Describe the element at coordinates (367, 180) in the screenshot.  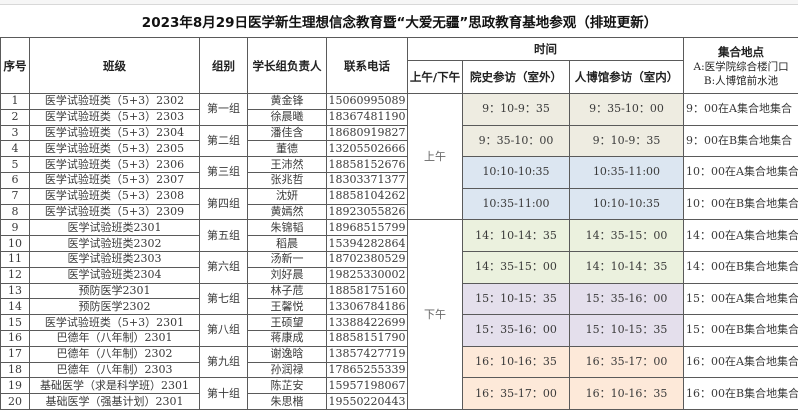
I see `phone-cell: 18303371377` at that location.